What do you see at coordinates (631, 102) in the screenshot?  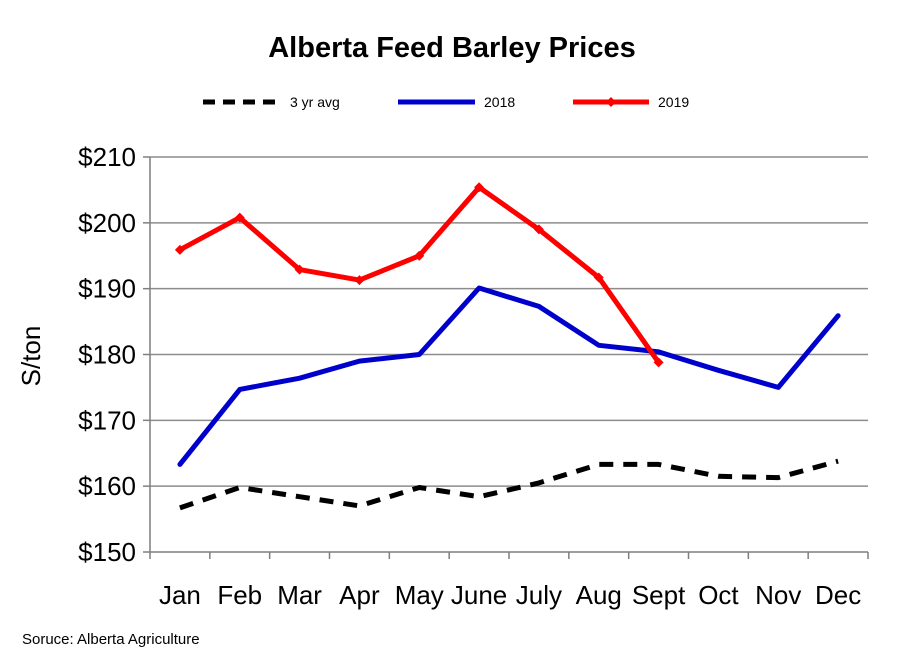 I see `legend-item-2019: 2019` at bounding box center [631, 102].